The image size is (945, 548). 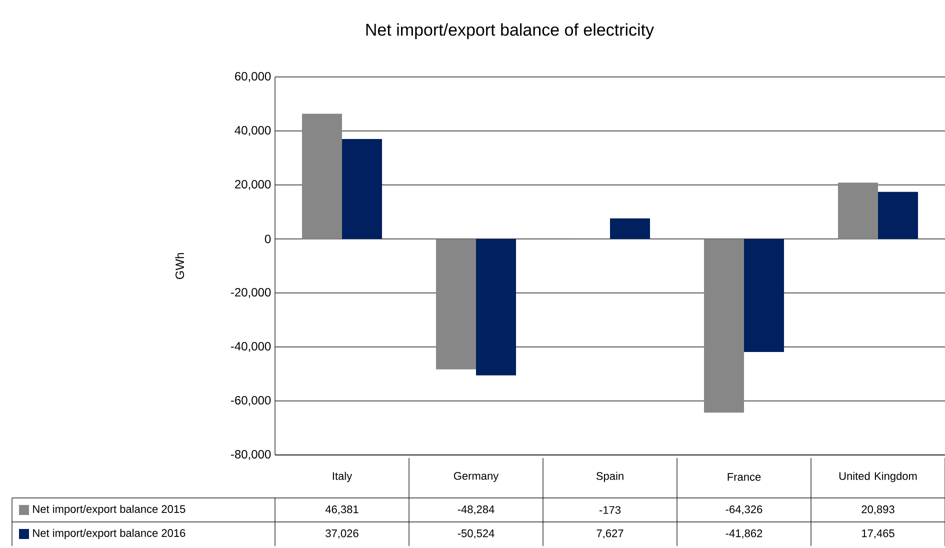 I want to click on y-tick-label: -40,000, so click(x=250, y=347).